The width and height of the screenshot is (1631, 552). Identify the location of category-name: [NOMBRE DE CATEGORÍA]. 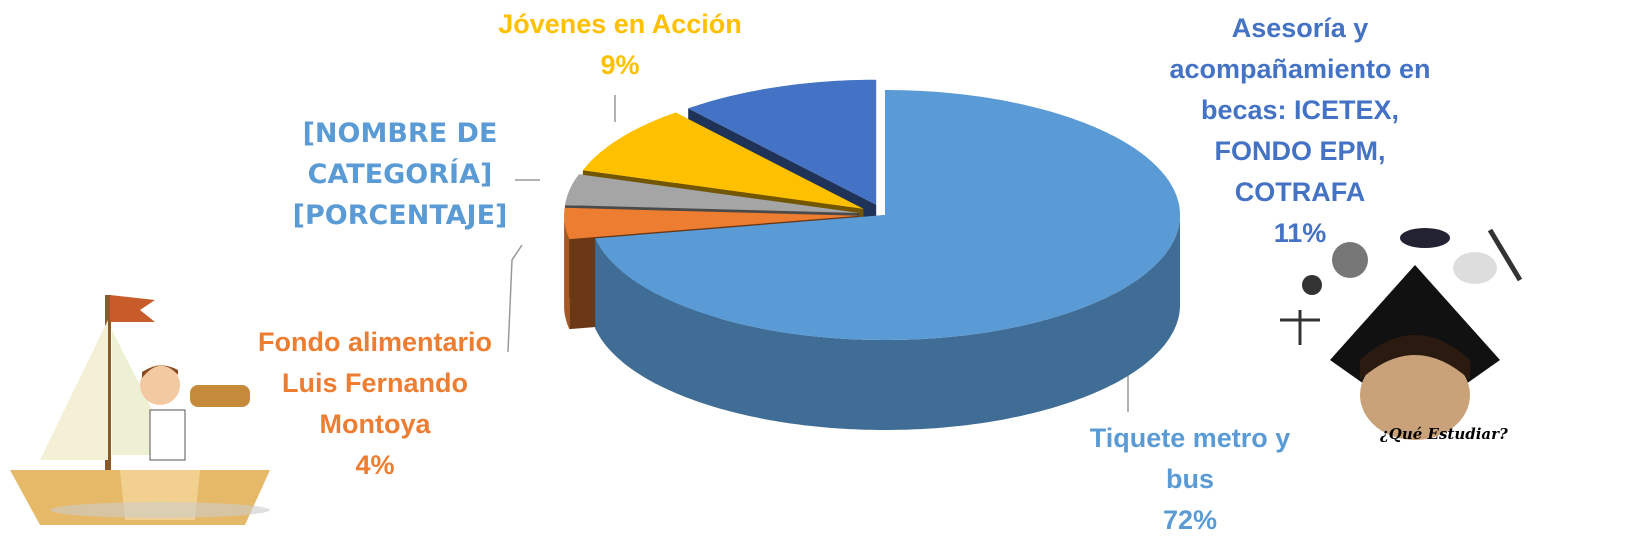
(400, 154).